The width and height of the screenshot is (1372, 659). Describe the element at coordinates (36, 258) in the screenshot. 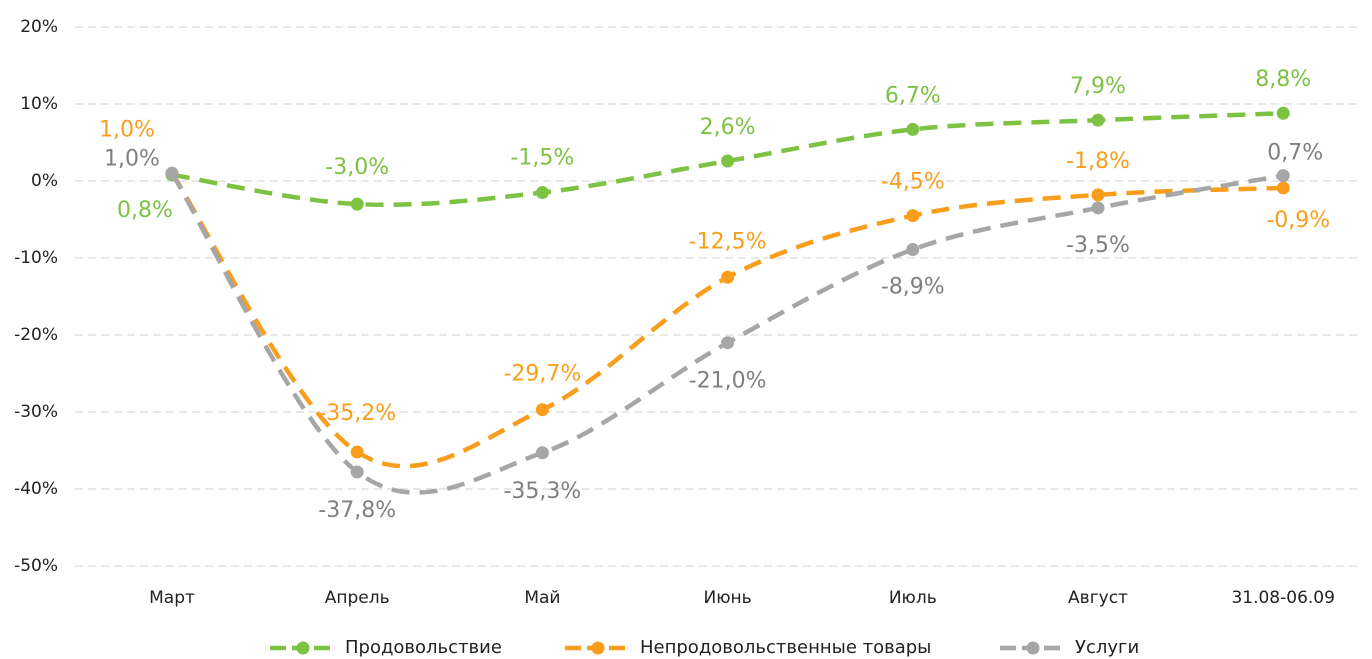

I see `y-tick-label: -10%` at that location.